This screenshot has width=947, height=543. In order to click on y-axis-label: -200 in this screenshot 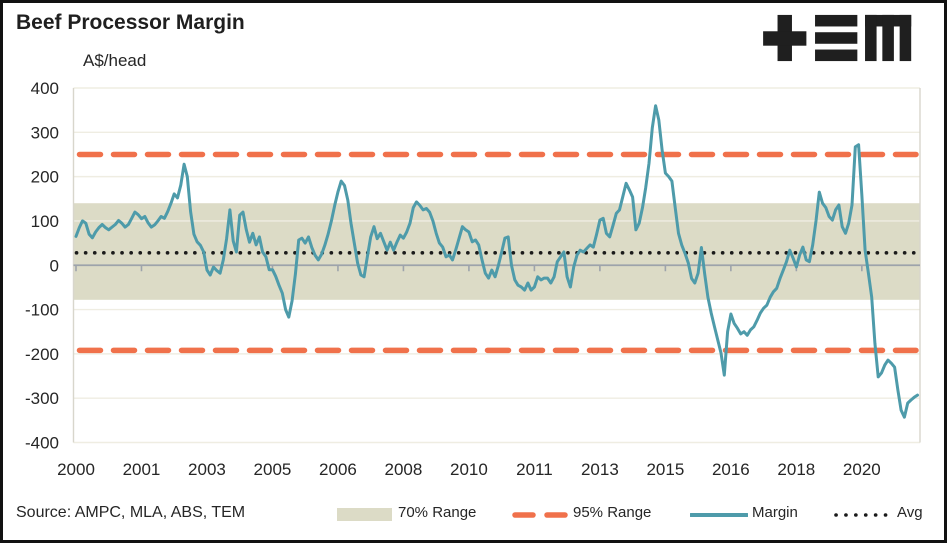, I will do `click(42, 354)`.